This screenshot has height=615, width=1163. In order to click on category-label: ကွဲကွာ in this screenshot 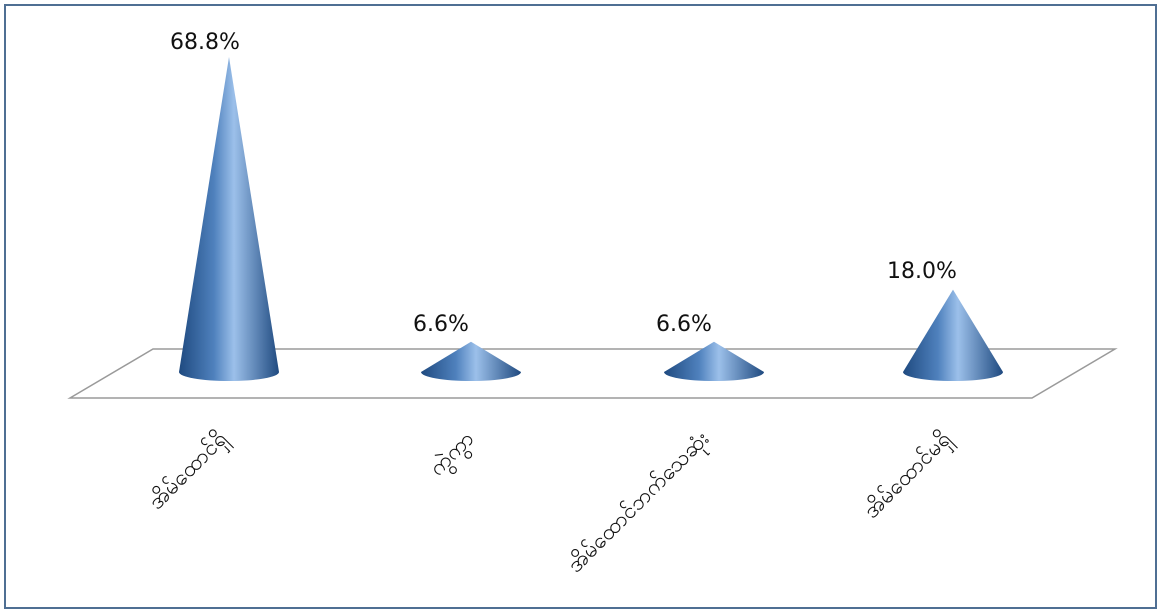, I will do `click(454, 455)`.